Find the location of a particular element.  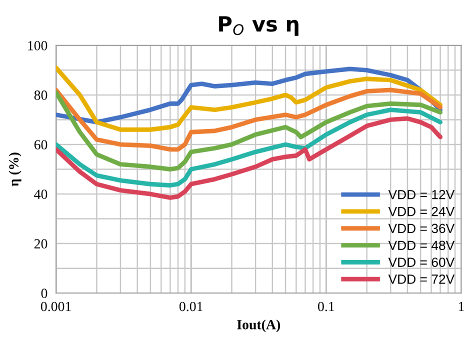

y-tick-label: 80 is located at coordinates (41, 95).